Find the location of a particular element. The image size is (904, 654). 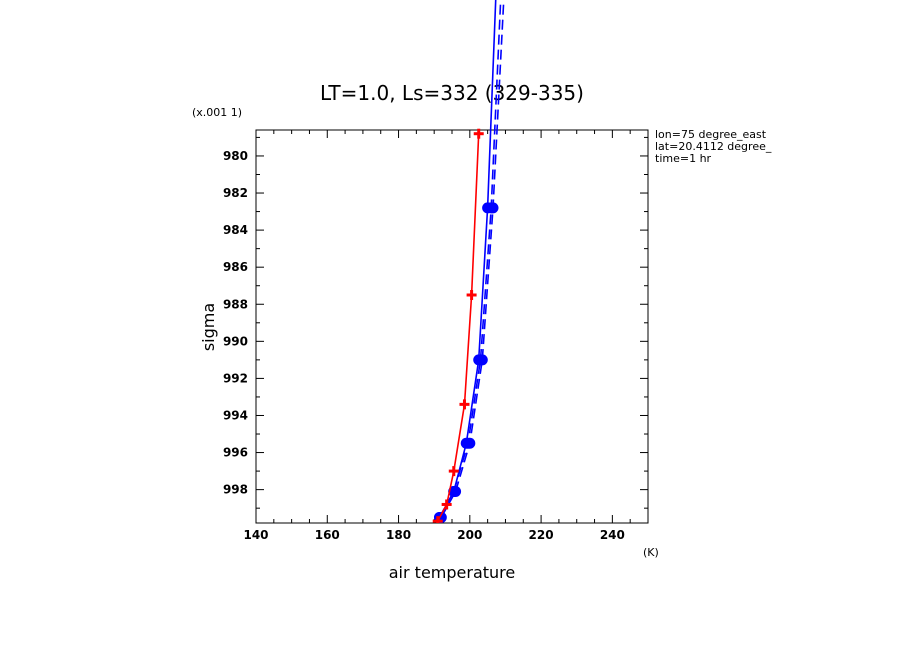

x-axis-label: air temperature is located at coordinates (452, 572).